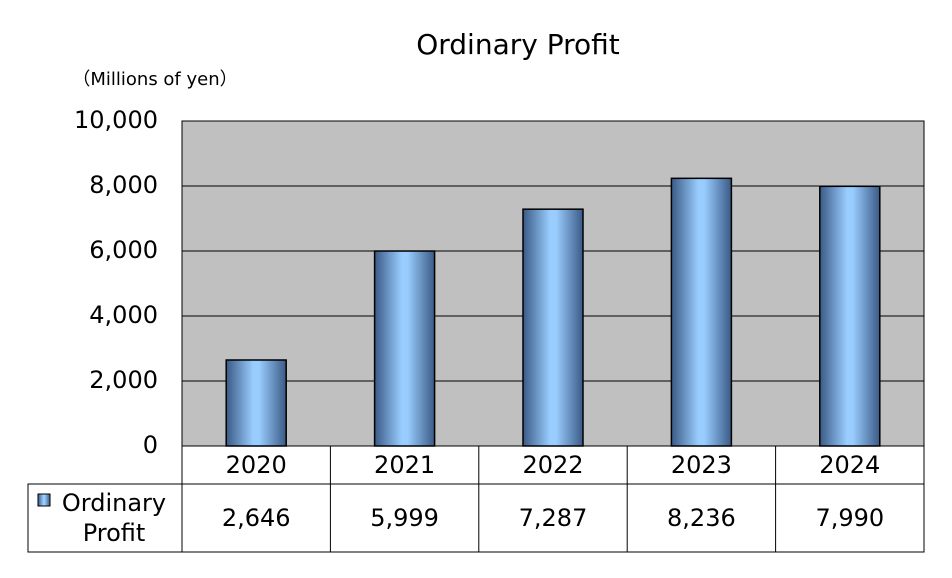 The image size is (952, 578). Describe the element at coordinates (116, 120) in the screenshot. I see `y-tick-label: 10,000` at that location.